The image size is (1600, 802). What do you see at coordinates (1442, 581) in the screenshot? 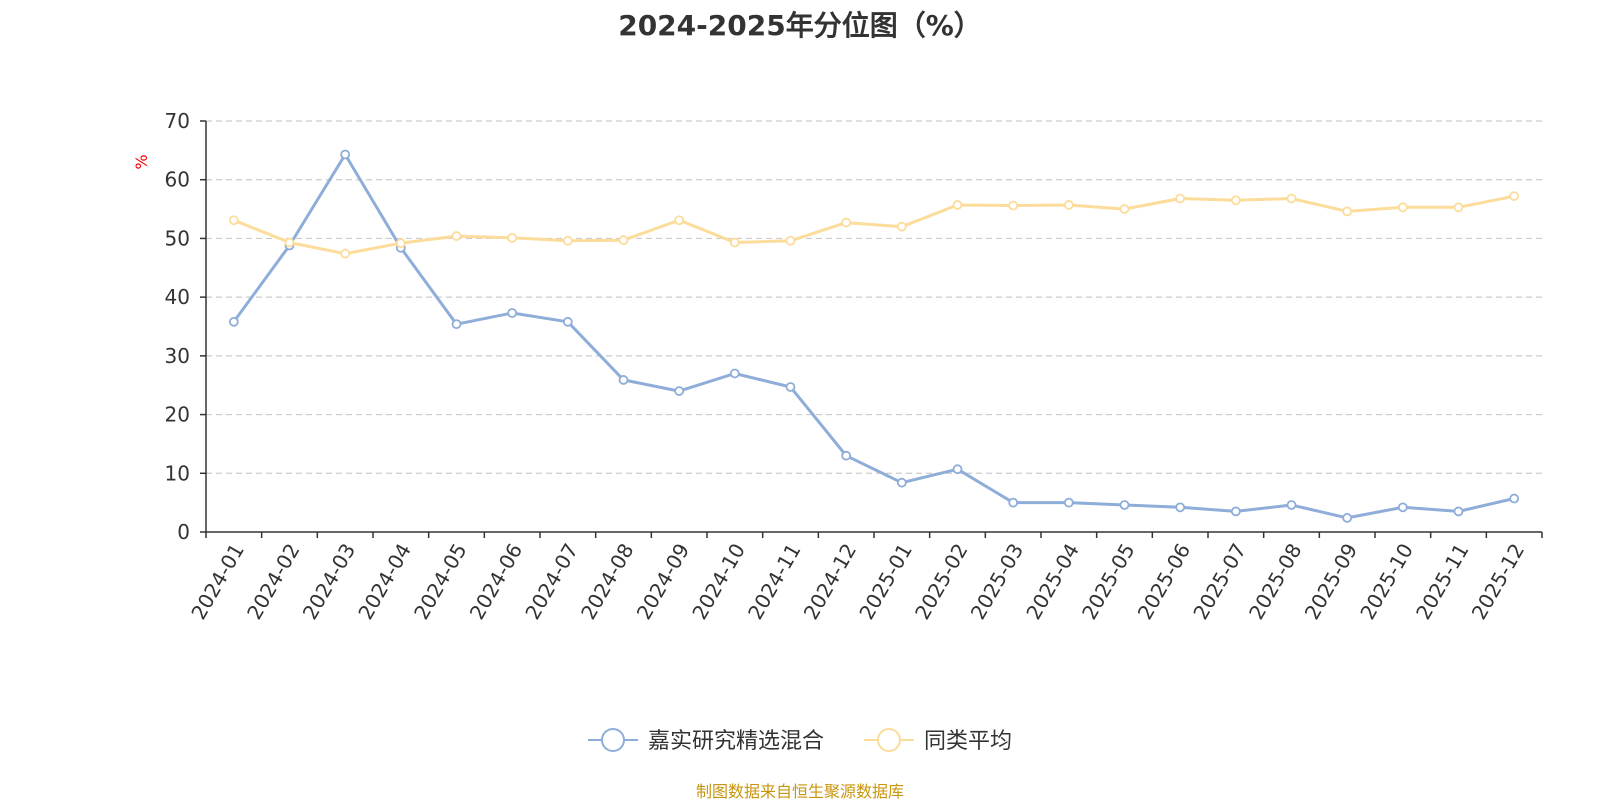
I see `x-tick-label: 2025-11` at bounding box center [1442, 581].